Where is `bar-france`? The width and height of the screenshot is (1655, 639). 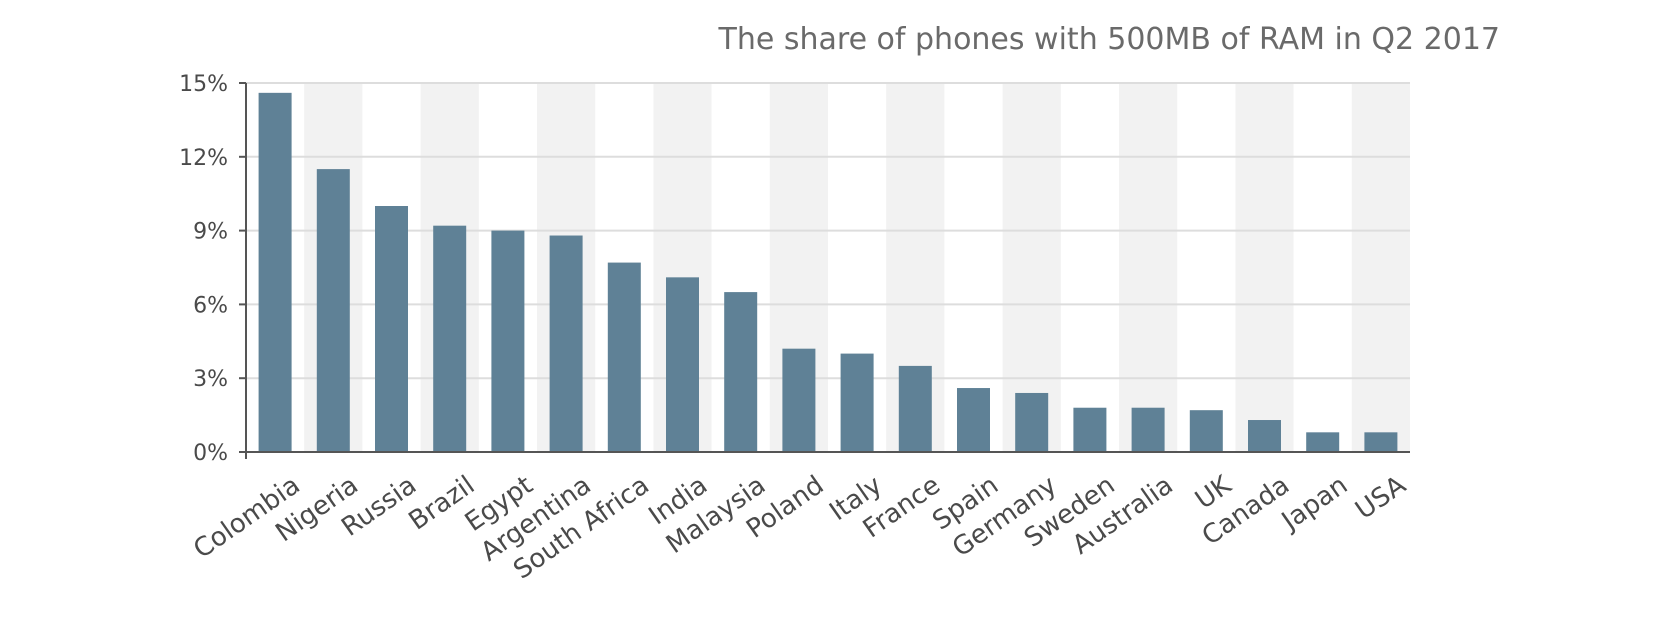
bar-france is located at coordinates (915, 408).